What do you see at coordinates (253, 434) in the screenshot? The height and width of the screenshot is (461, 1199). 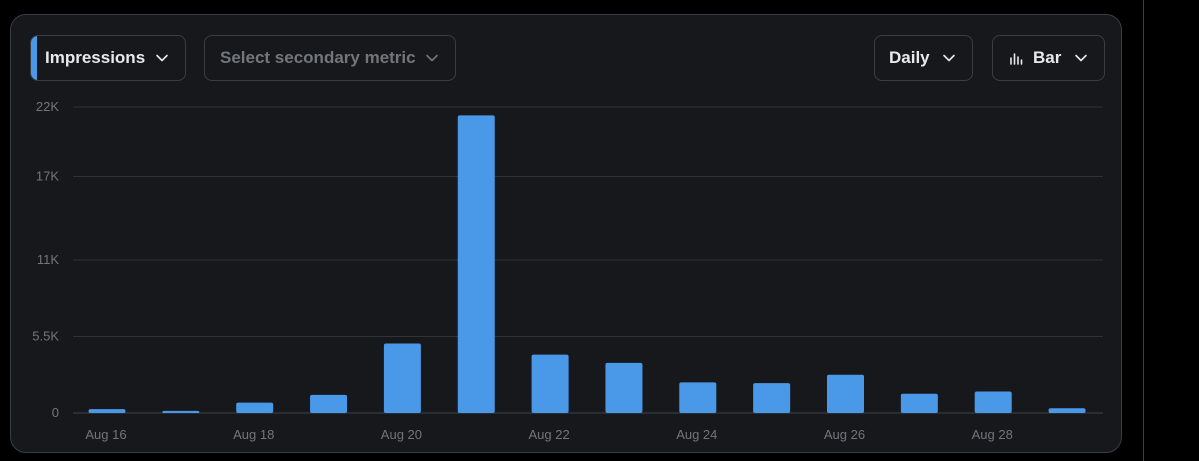 I see `x-tick-label: Aug 18` at bounding box center [253, 434].